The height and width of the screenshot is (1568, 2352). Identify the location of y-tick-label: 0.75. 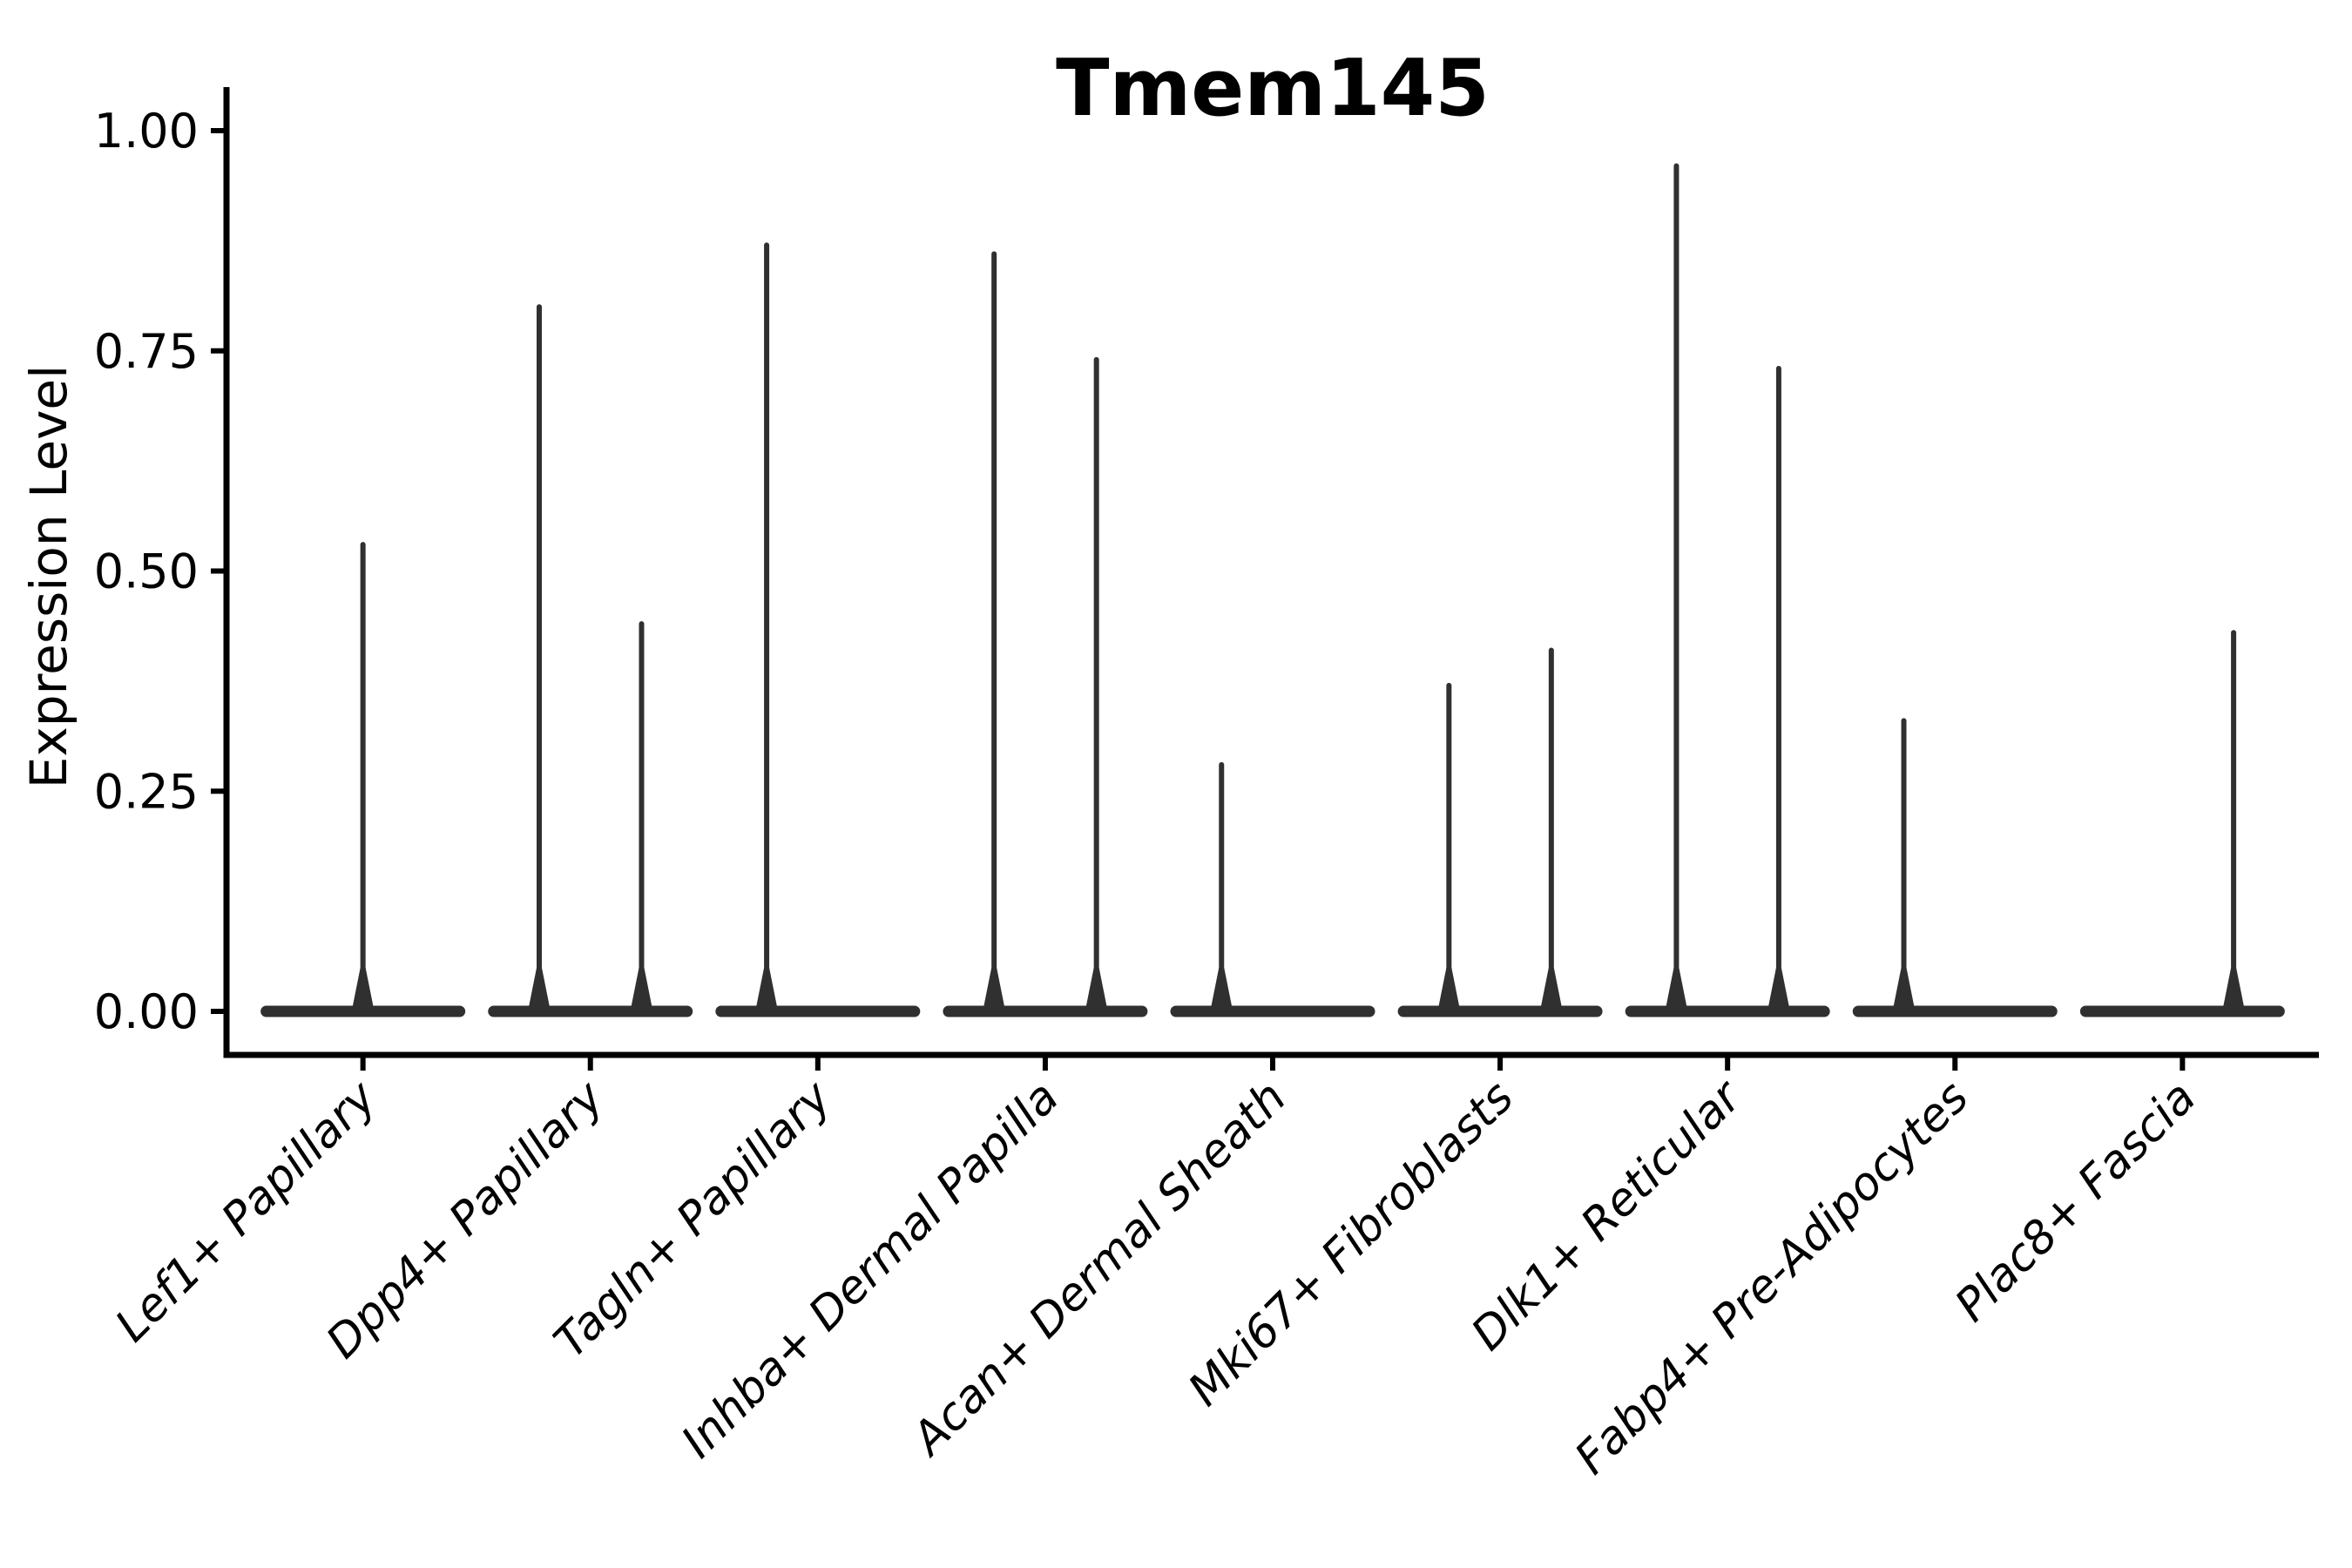
(146, 351).